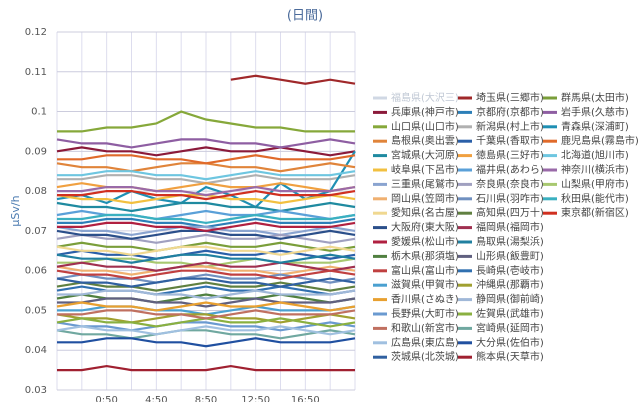 The width and height of the screenshot is (640, 402). I want to click on legend-label: 三重県(尾鷲市), so click(425, 183).